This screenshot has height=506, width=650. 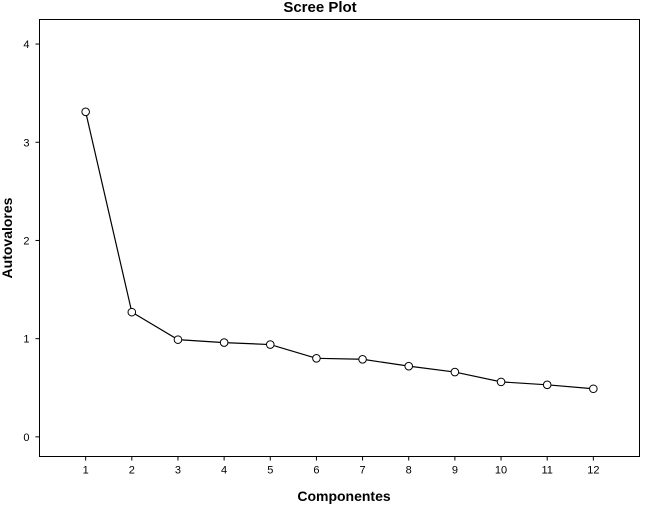 I want to click on x-tick-label: 10, so click(x=501, y=471).